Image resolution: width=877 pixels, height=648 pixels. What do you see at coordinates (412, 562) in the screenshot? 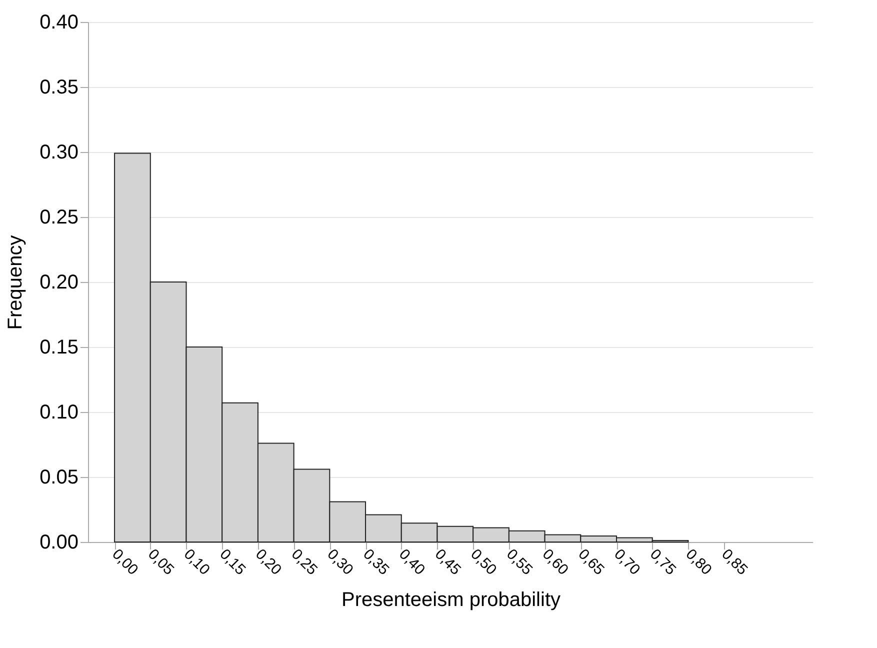
I see `x-tick-label: 0,40` at bounding box center [412, 562].